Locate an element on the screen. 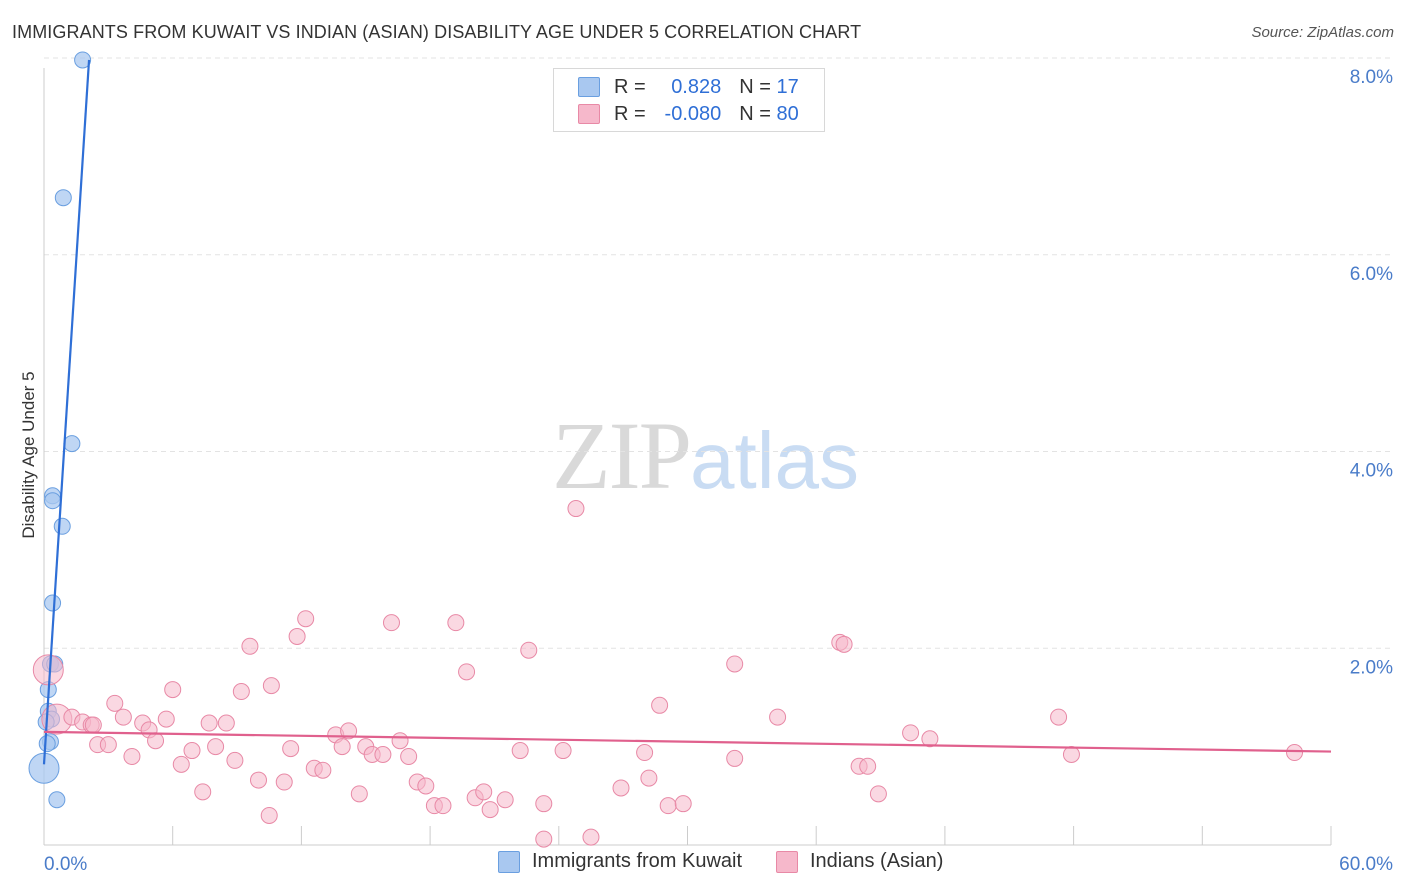 This screenshot has width=1406, height=892. legend-row-indians: R = -0.080 N = 80 is located at coordinates (688, 114).